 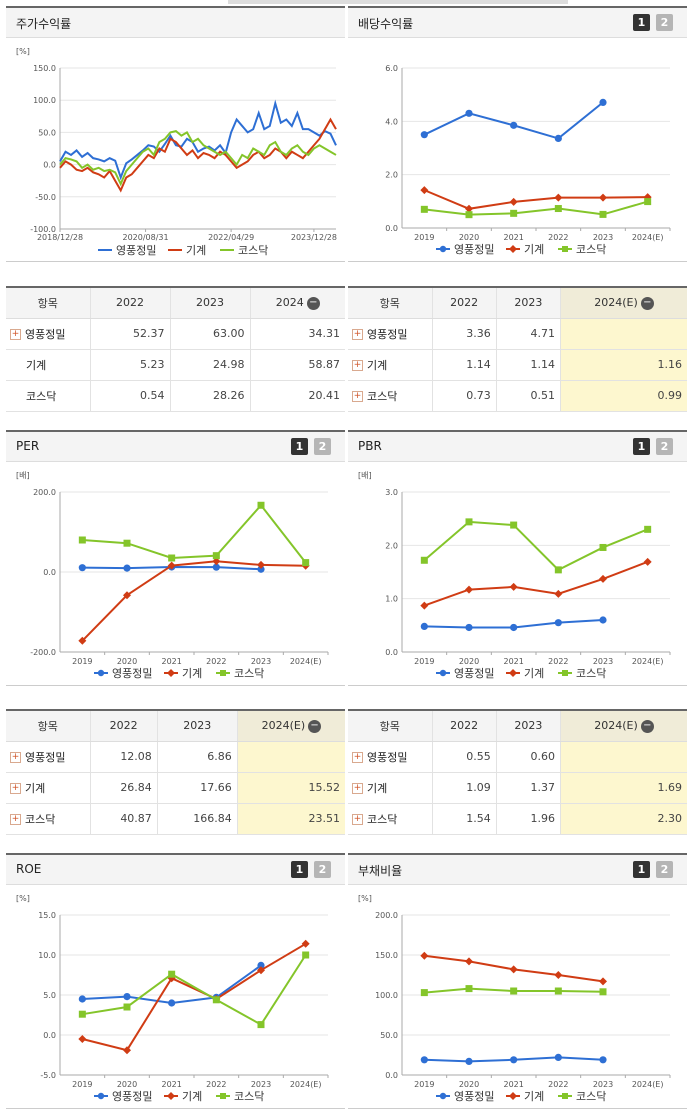 What do you see at coordinates (558, 661) in the screenshot?
I see `x-tick-label: 2022` at bounding box center [558, 661].